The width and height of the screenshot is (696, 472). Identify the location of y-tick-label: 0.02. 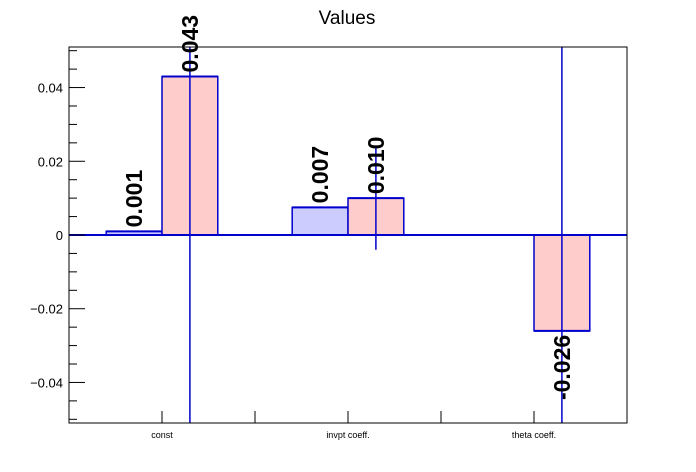
(50, 161).